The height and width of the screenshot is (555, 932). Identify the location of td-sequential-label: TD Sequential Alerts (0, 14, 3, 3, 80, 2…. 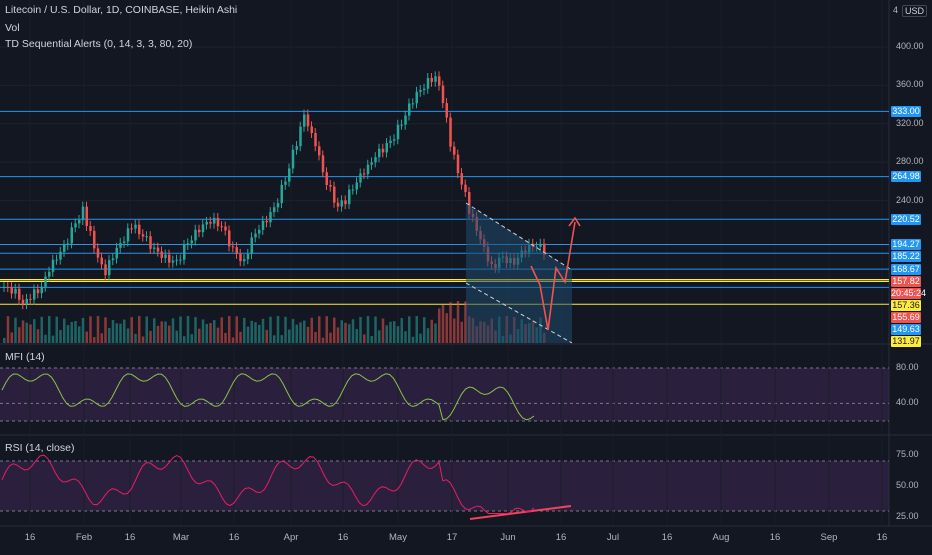
(99, 44).